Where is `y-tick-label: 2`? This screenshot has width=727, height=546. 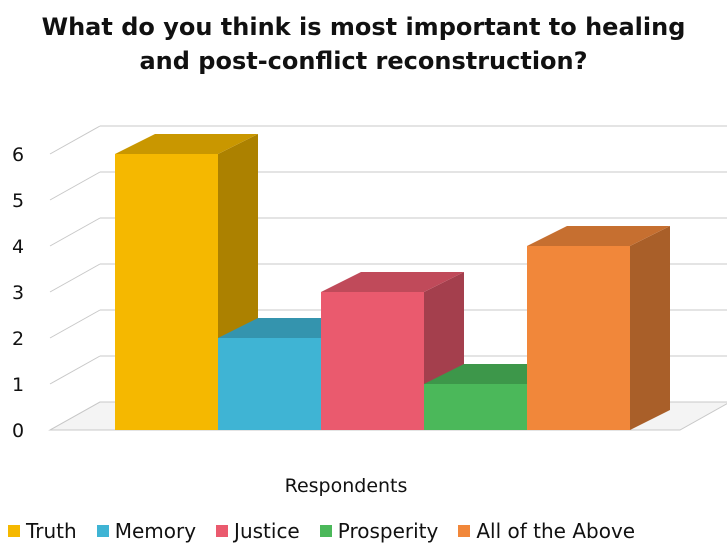
y-tick-label: 2 is located at coordinates (18, 339).